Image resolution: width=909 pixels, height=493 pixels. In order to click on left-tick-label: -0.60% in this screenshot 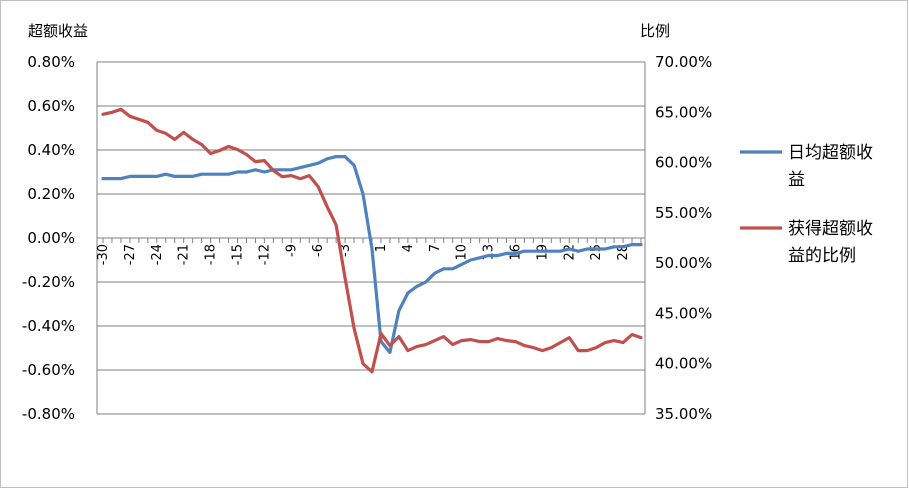, I will do `click(48, 370)`.